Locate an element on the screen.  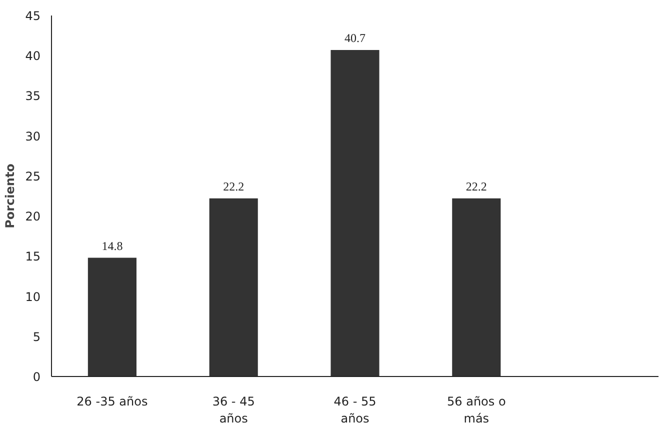
x-tick-label: 46 - 55 años is located at coordinates (355, 410).